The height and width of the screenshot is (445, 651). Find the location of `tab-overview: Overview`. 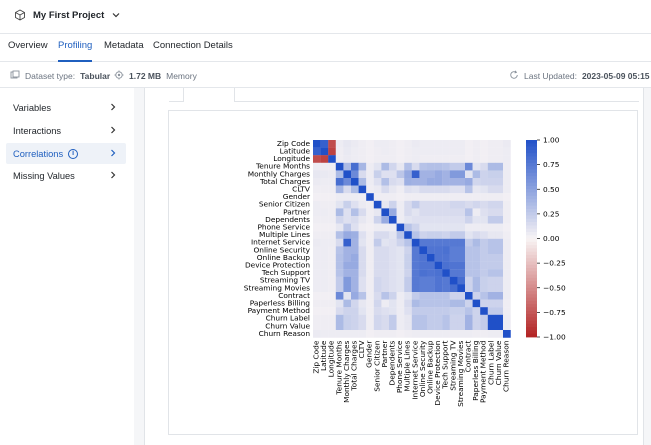

tab-overview: Overview is located at coordinates (28, 45).